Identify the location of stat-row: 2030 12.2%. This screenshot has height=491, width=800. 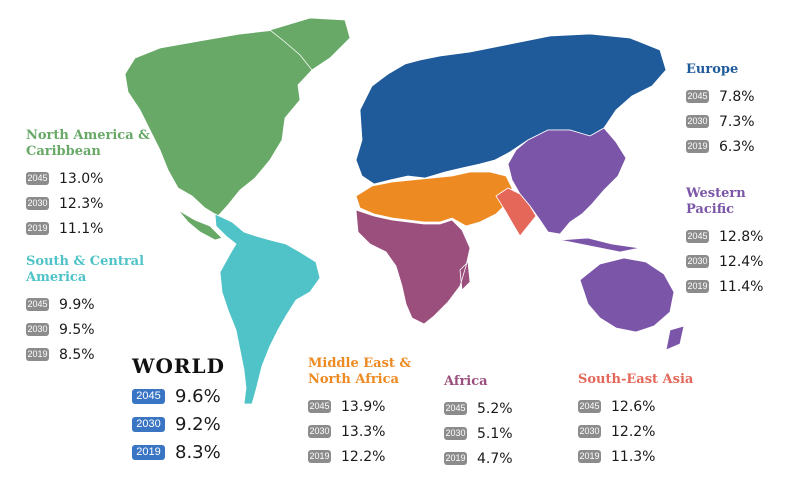
(635, 431).